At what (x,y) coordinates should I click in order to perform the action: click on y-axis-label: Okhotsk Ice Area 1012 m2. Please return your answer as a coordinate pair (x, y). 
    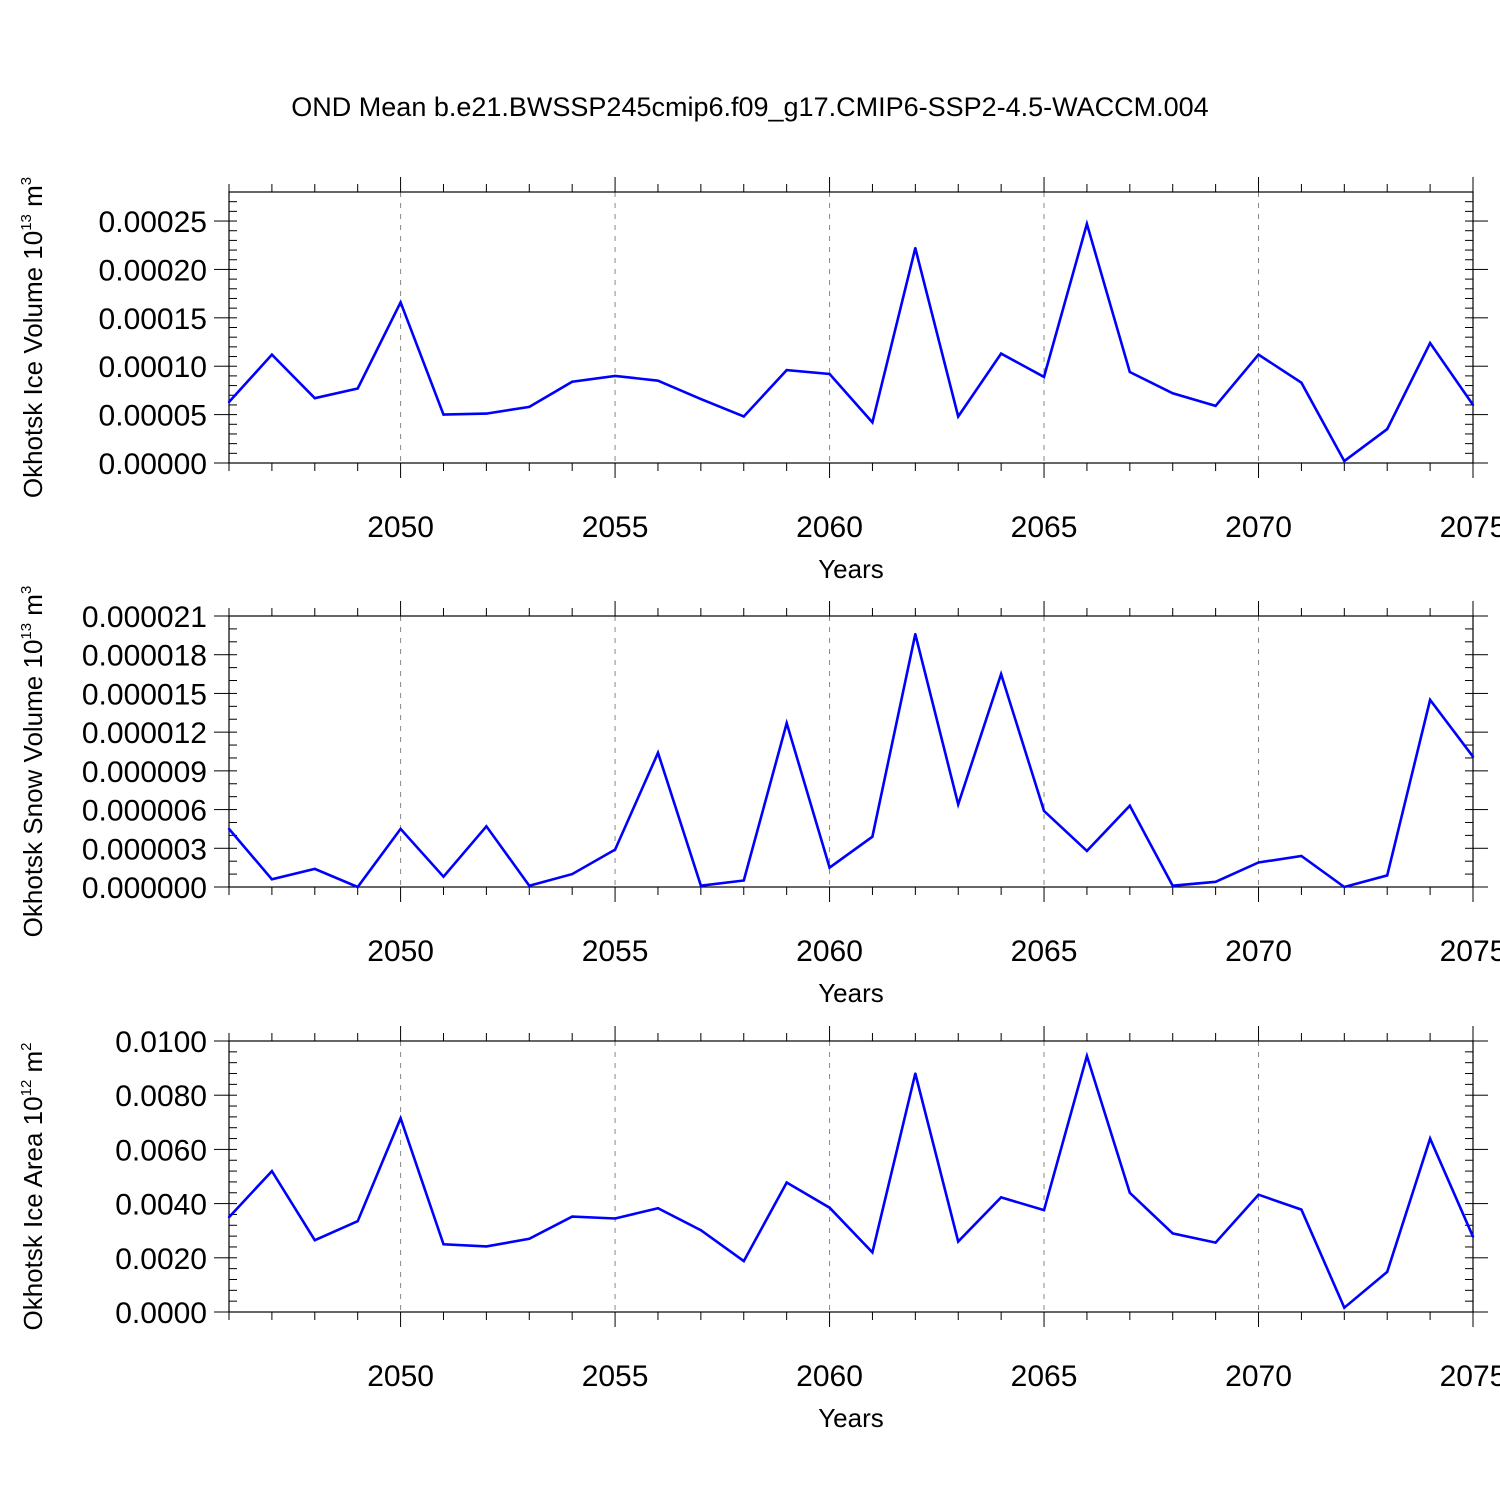
    Looking at the image, I should click on (33, 1186).